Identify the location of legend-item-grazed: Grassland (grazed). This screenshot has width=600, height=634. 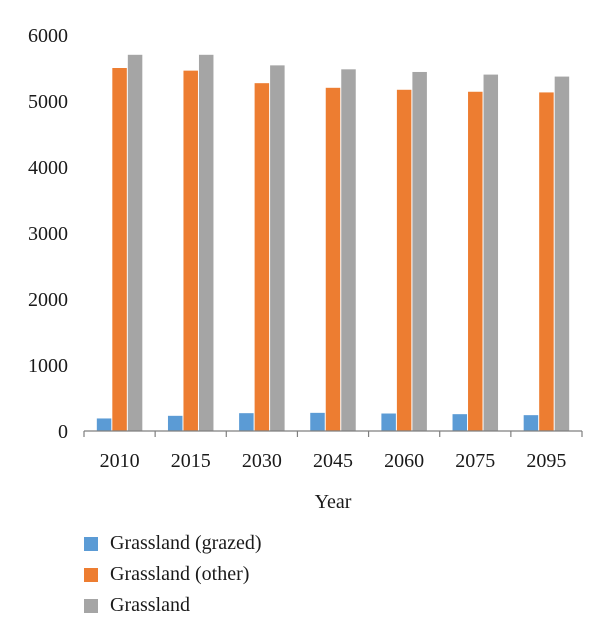
(173, 543).